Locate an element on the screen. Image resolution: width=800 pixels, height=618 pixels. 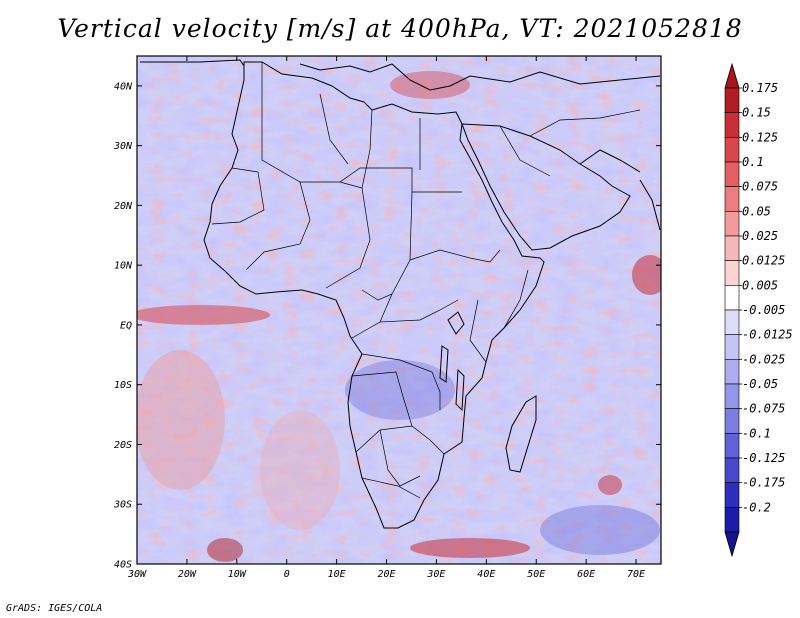
colorbar-label: -0.0125 is located at coordinates (767, 335).